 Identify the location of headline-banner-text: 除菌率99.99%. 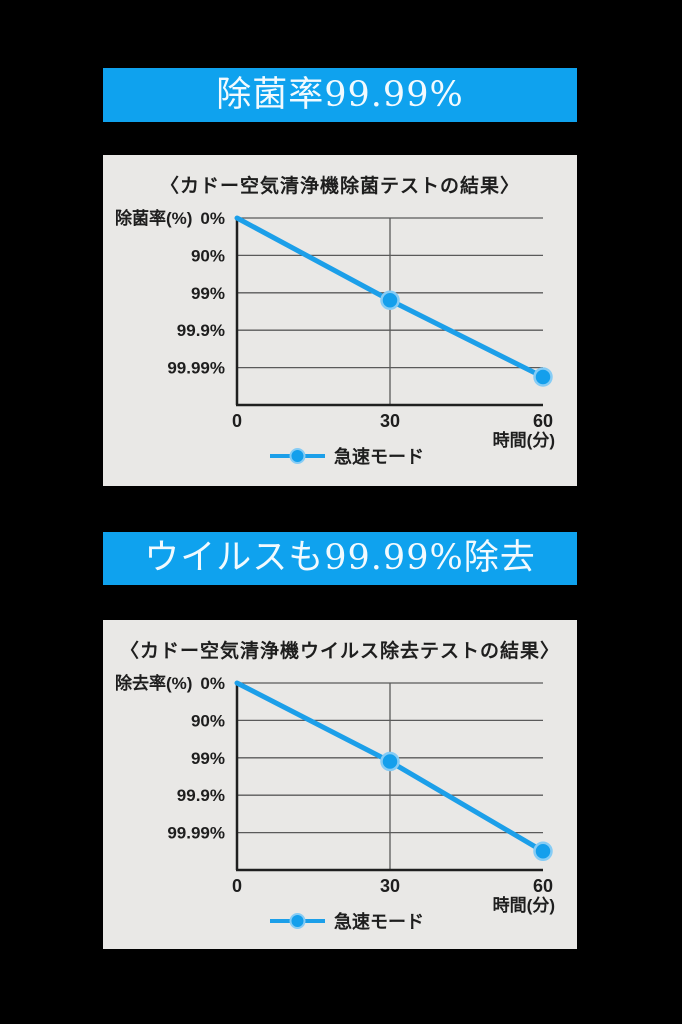
(340, 94).